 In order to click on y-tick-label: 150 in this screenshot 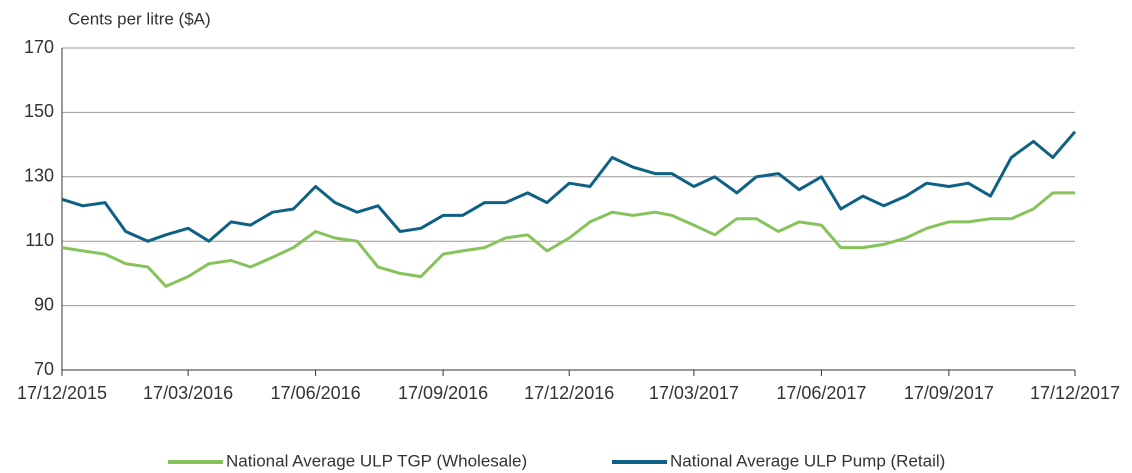, I will do `click(39, 111)`.